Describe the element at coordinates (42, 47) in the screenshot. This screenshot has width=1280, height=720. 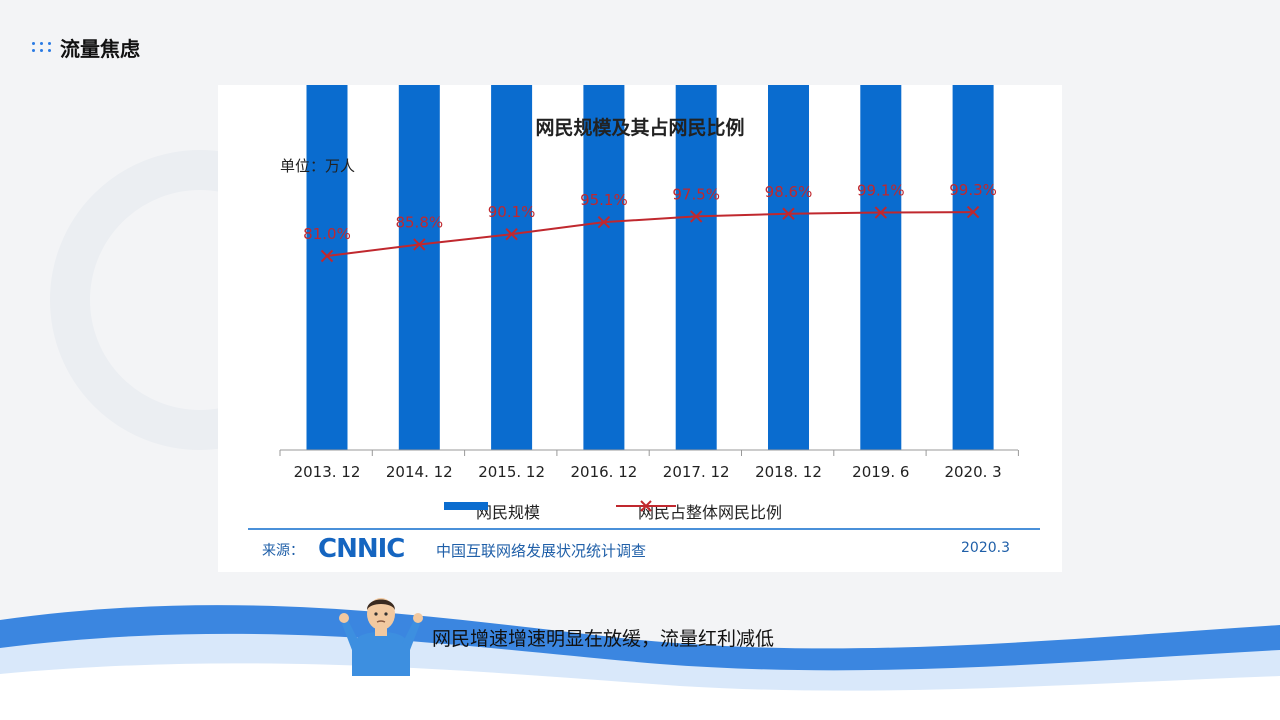
I see `dots-decoration` at that location.